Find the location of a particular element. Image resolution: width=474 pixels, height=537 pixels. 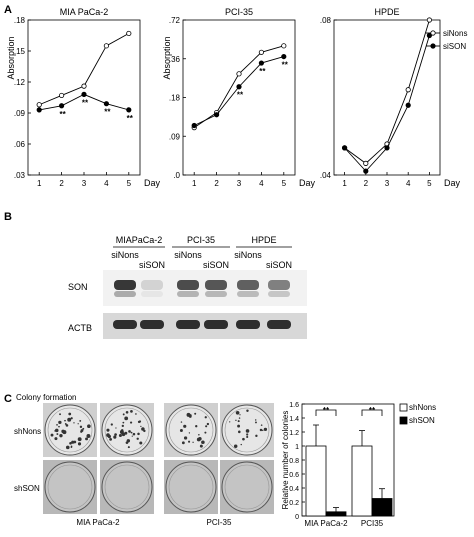

y-axis-label: Relative number of colonies is located at coordinates (285, 460).